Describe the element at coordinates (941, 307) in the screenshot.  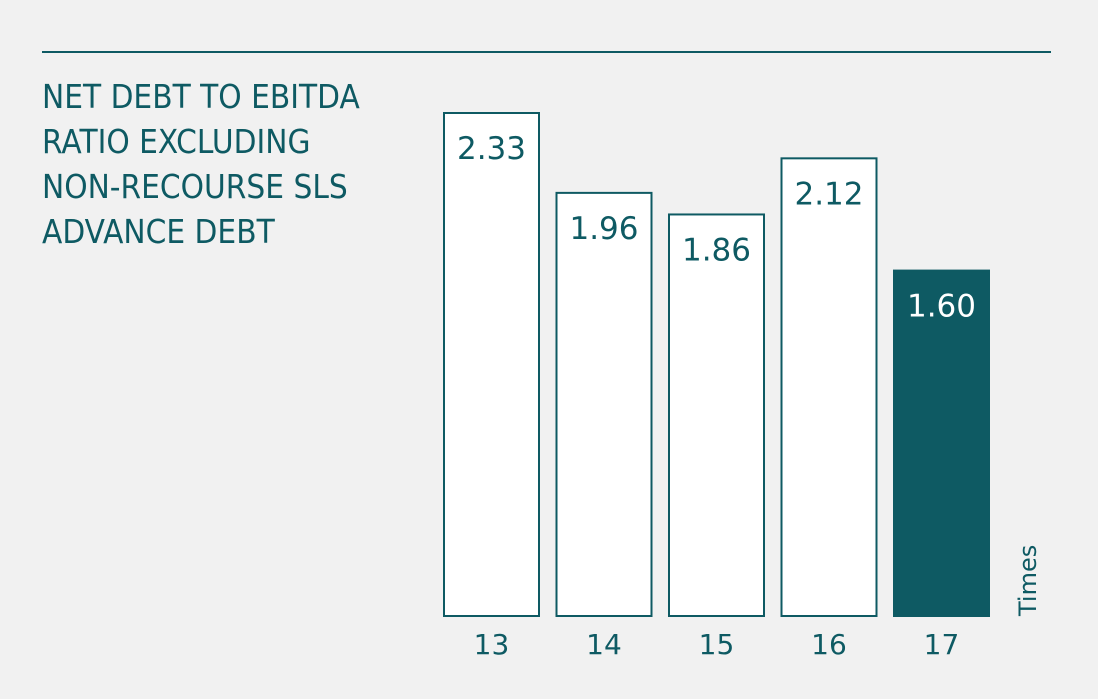
I see `bar-value-label: 1.60` at that location.